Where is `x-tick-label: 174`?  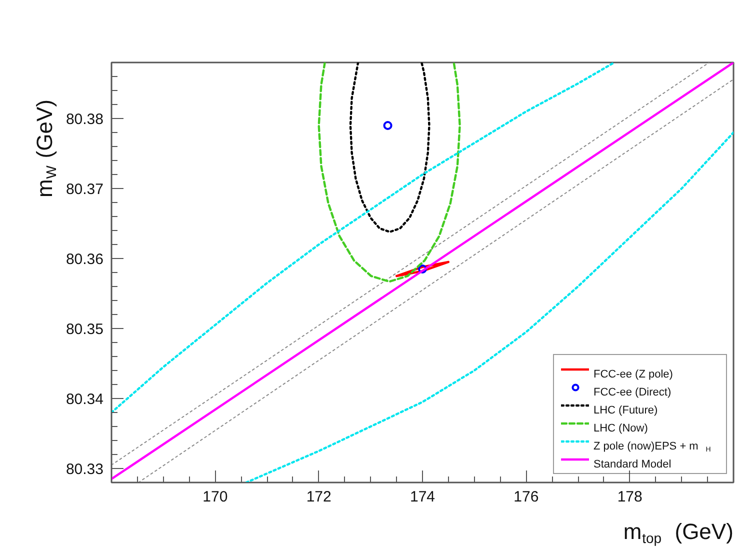 x-tick-label: 174 is located at coordinates (423, 497).